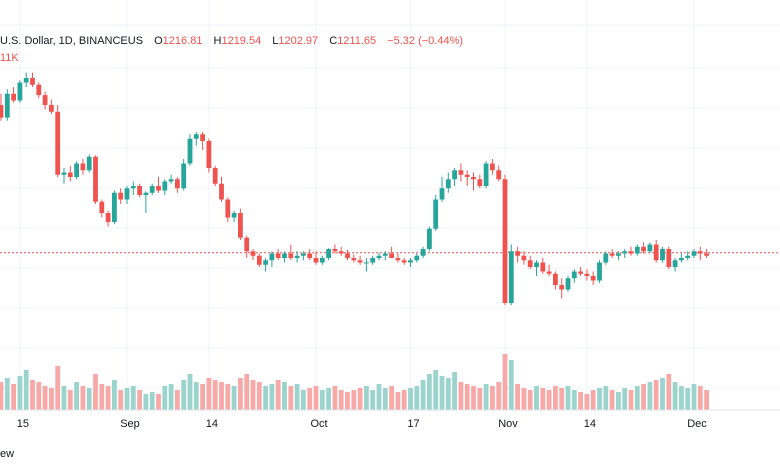  I want to click on x-axis-ticks: 15Sep14Oct17Nov14Dec1, so click(362, 424).